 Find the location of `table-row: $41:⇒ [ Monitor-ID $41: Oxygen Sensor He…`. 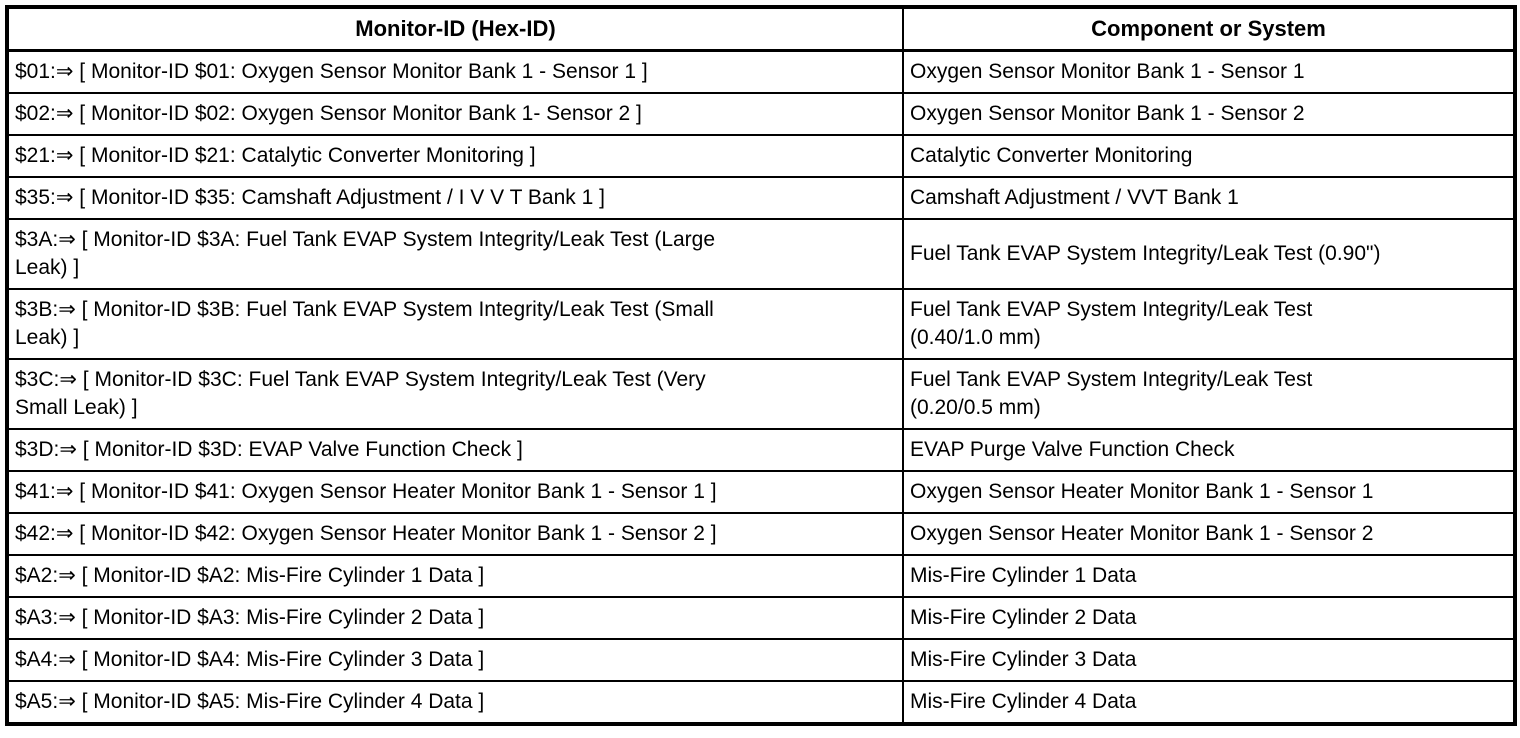

table-row: $41:⇒ [ Monitor-ID $41: Oxygen Sensor He… is located at coordinates (761, 492).